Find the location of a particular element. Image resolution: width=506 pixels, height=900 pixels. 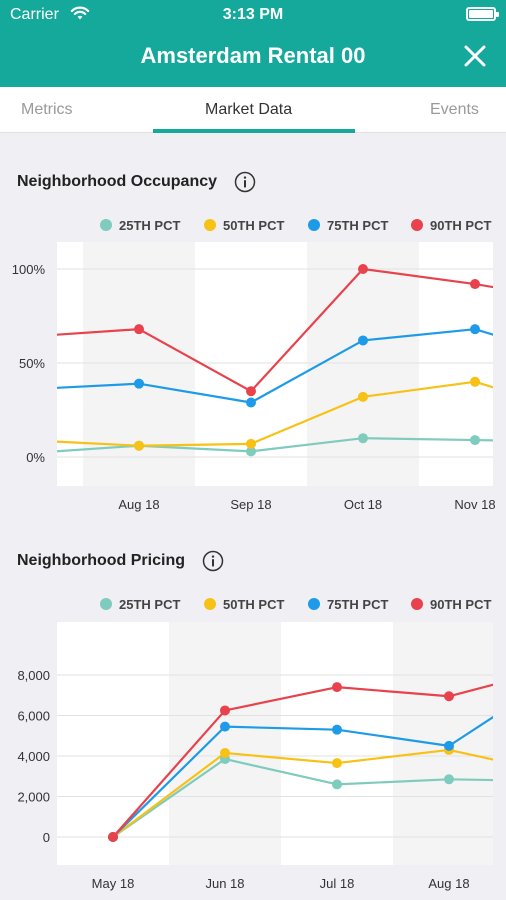

page-title: Amsterdam Rental 00 is located at coordinates (253, 55).